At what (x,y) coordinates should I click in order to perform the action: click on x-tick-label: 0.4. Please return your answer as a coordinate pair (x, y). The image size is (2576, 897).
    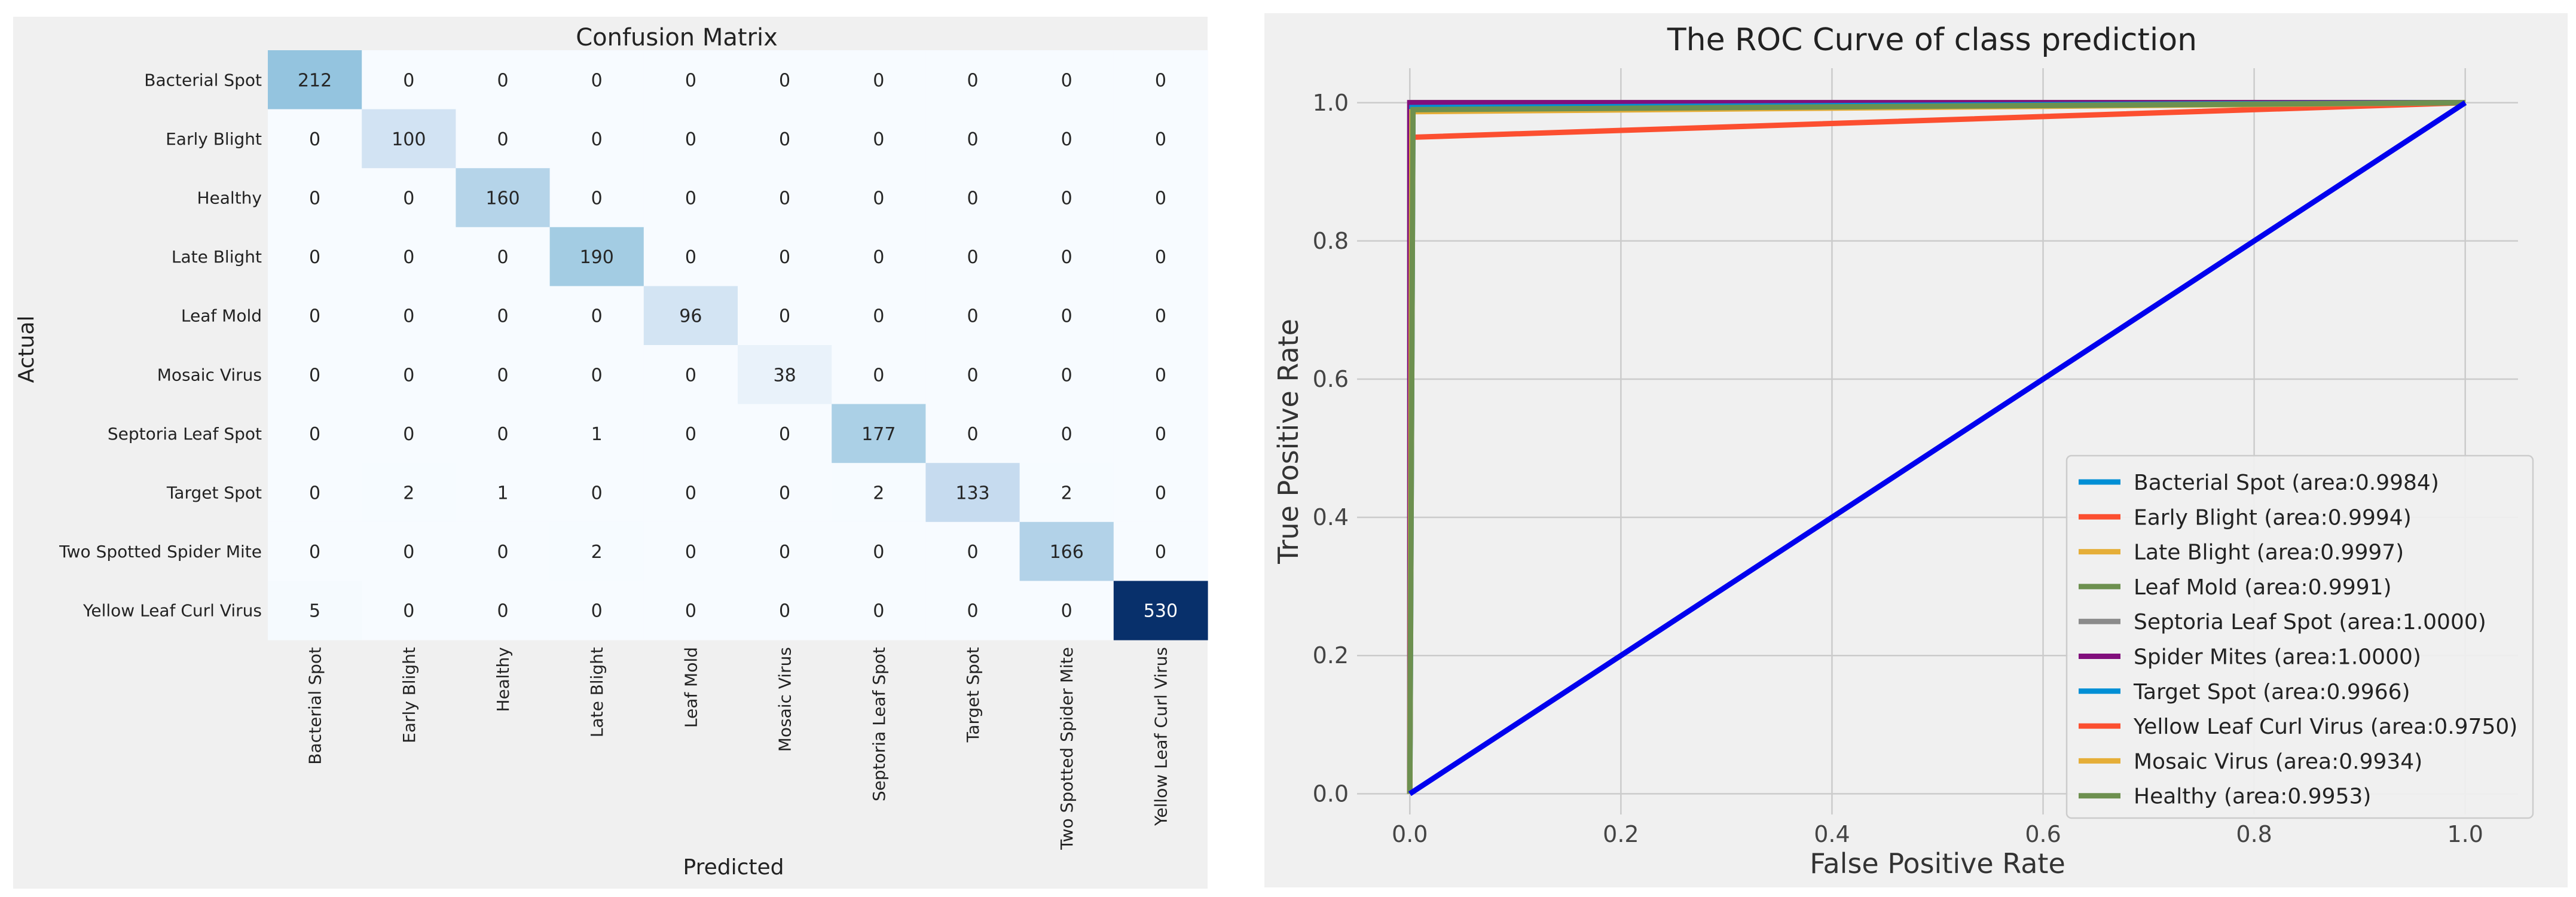
    Looking at the image, I should click on (1832, 834).